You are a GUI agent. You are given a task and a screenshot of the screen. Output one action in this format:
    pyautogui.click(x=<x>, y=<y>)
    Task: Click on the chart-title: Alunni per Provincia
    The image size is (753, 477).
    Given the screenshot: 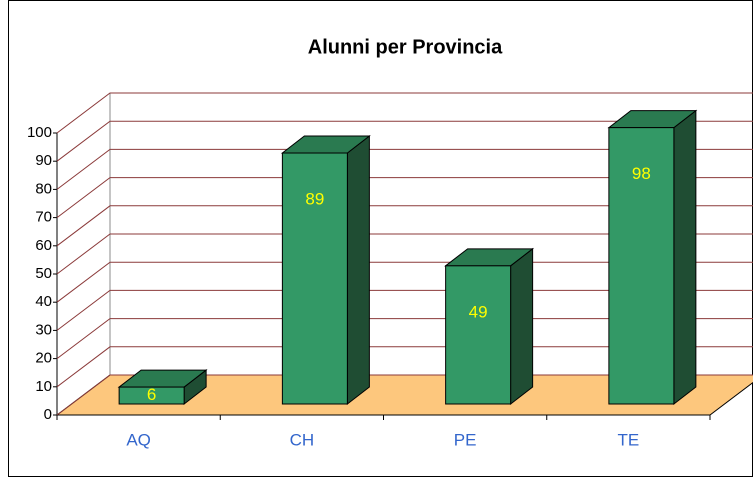 What is the action you would take?
    pyautogui.click(x=405, y=47)
    